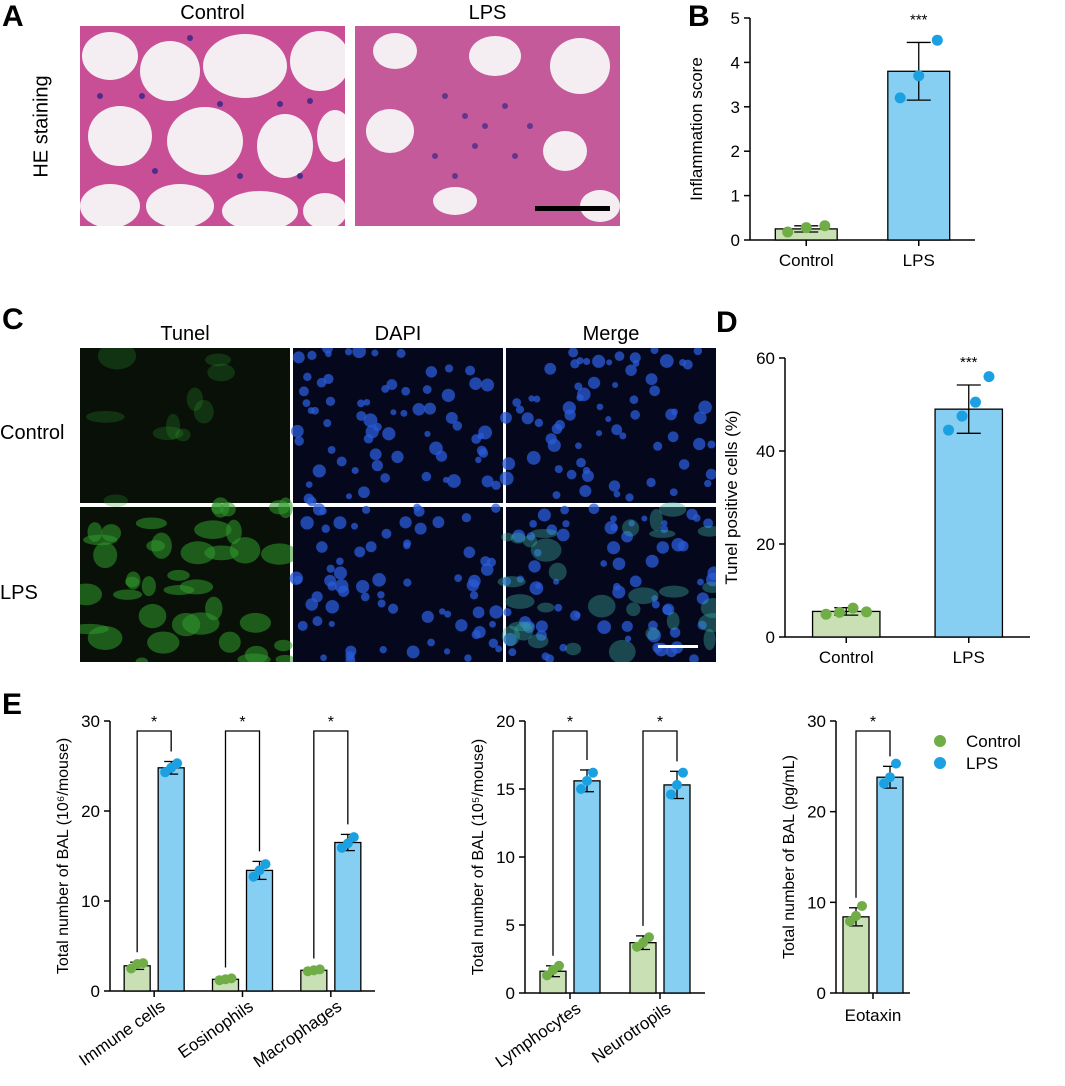 Image resolution: width=1065 pixels, height=1086 pixels. Describe the element at coordinates (969, 362) in the screenshot. I see `significance-label: ***` at that location.